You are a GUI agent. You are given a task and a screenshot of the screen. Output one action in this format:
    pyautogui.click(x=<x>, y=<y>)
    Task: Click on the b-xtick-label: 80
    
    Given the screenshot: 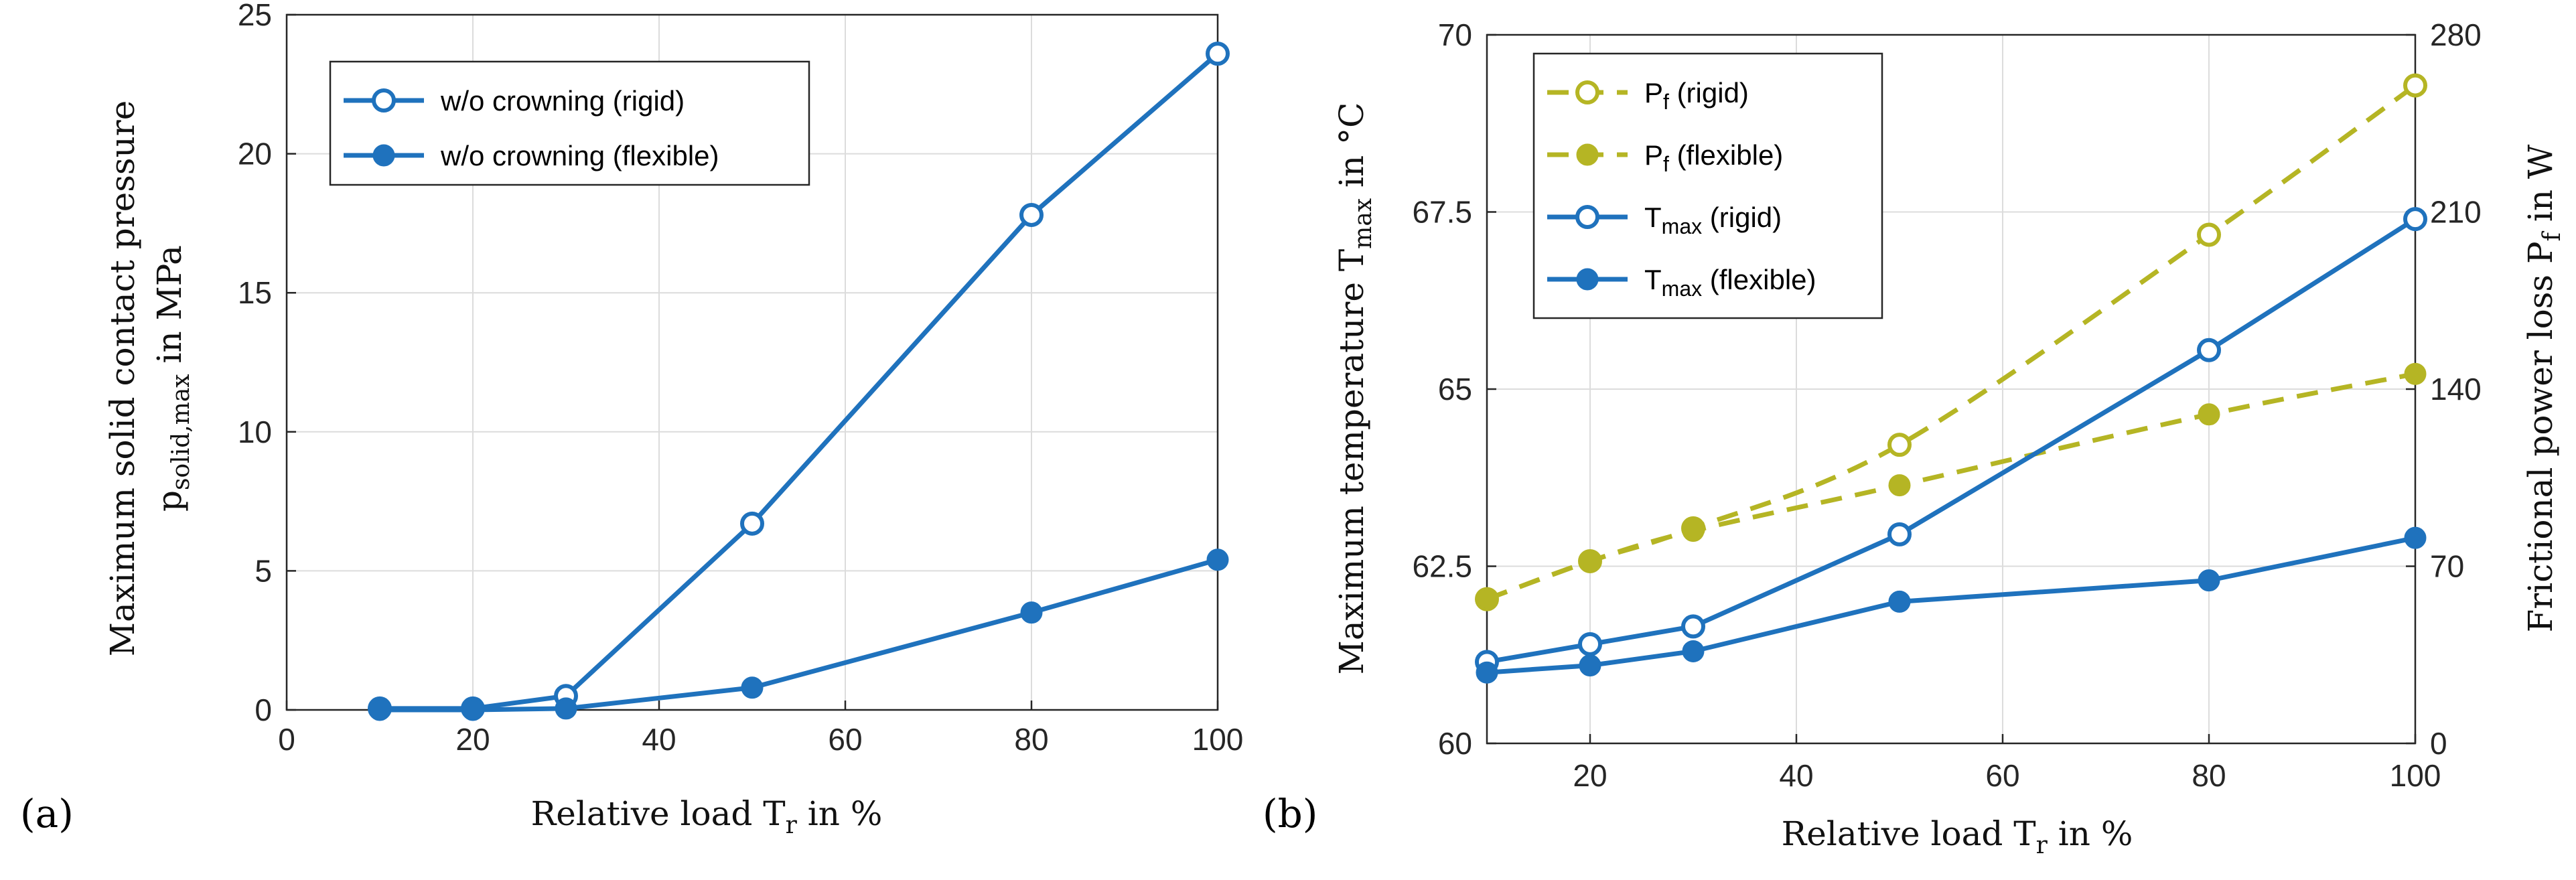 What is the action you would take?
    pyautogui.click(x=2209, y=775)
    